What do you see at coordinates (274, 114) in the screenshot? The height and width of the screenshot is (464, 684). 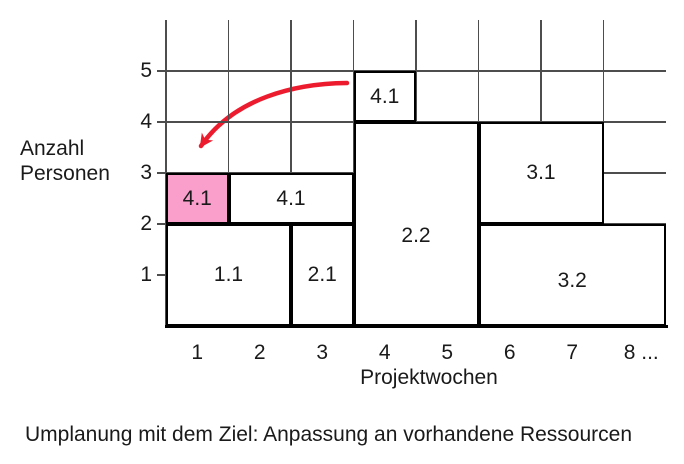 I see `replan-arrow-curve` at bounding box center [274, 114].